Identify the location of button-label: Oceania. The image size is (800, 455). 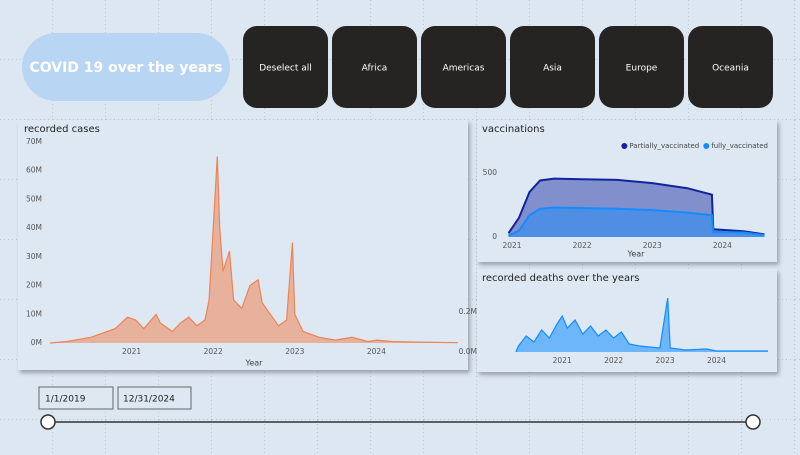
(730, 69).